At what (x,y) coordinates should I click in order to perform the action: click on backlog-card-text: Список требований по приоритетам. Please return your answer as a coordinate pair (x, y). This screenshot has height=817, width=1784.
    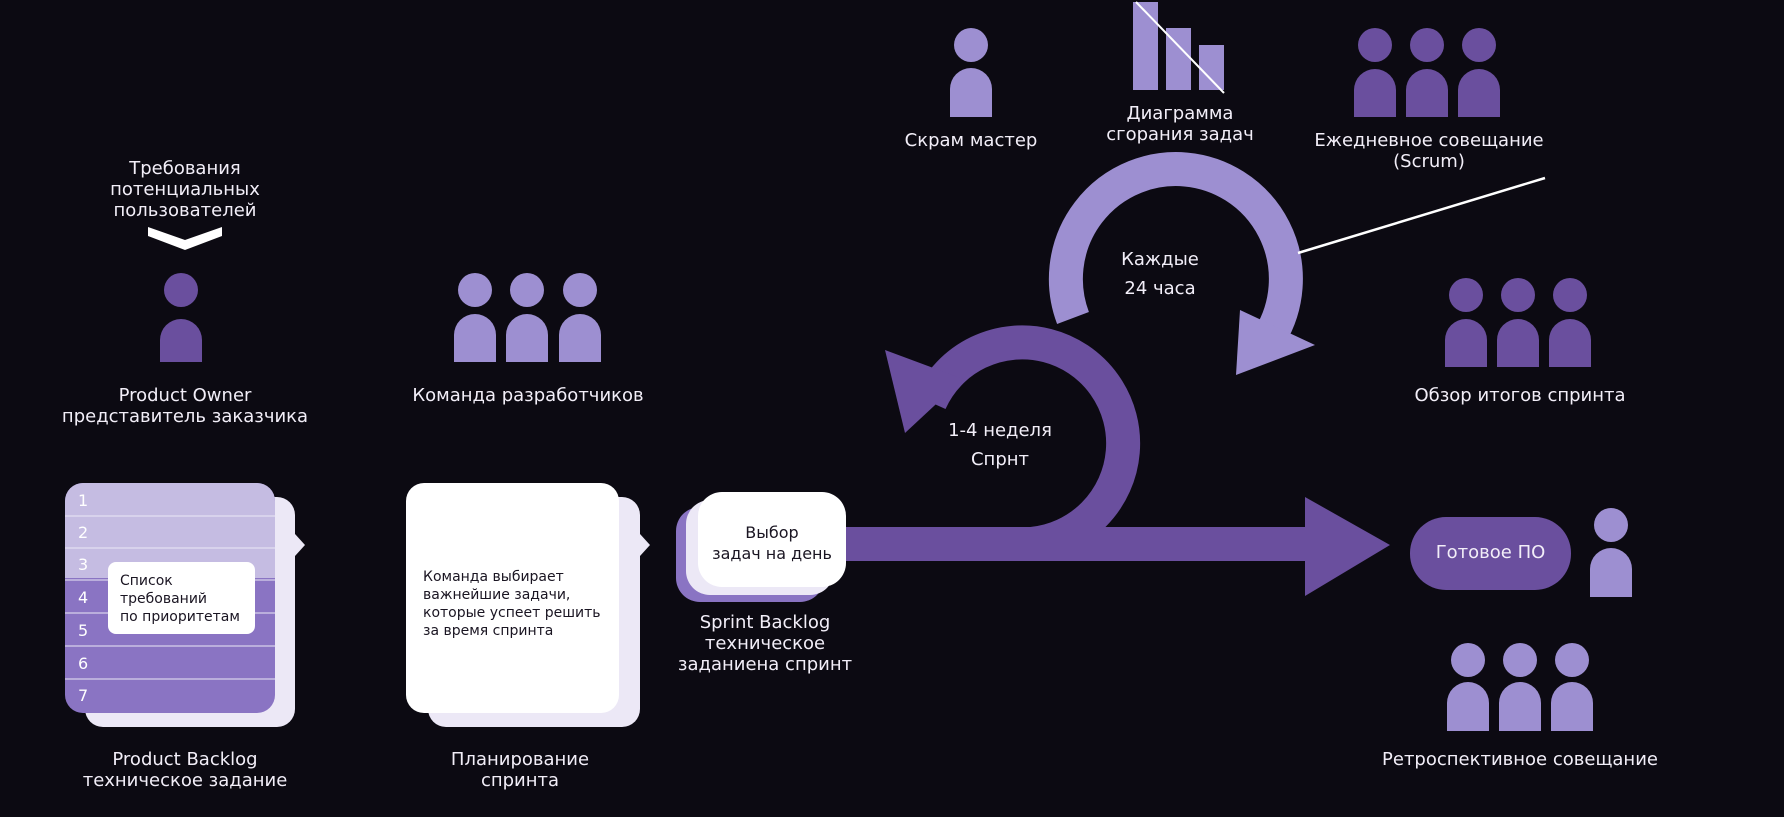
    Looking at the image, I should click on (180, 599).